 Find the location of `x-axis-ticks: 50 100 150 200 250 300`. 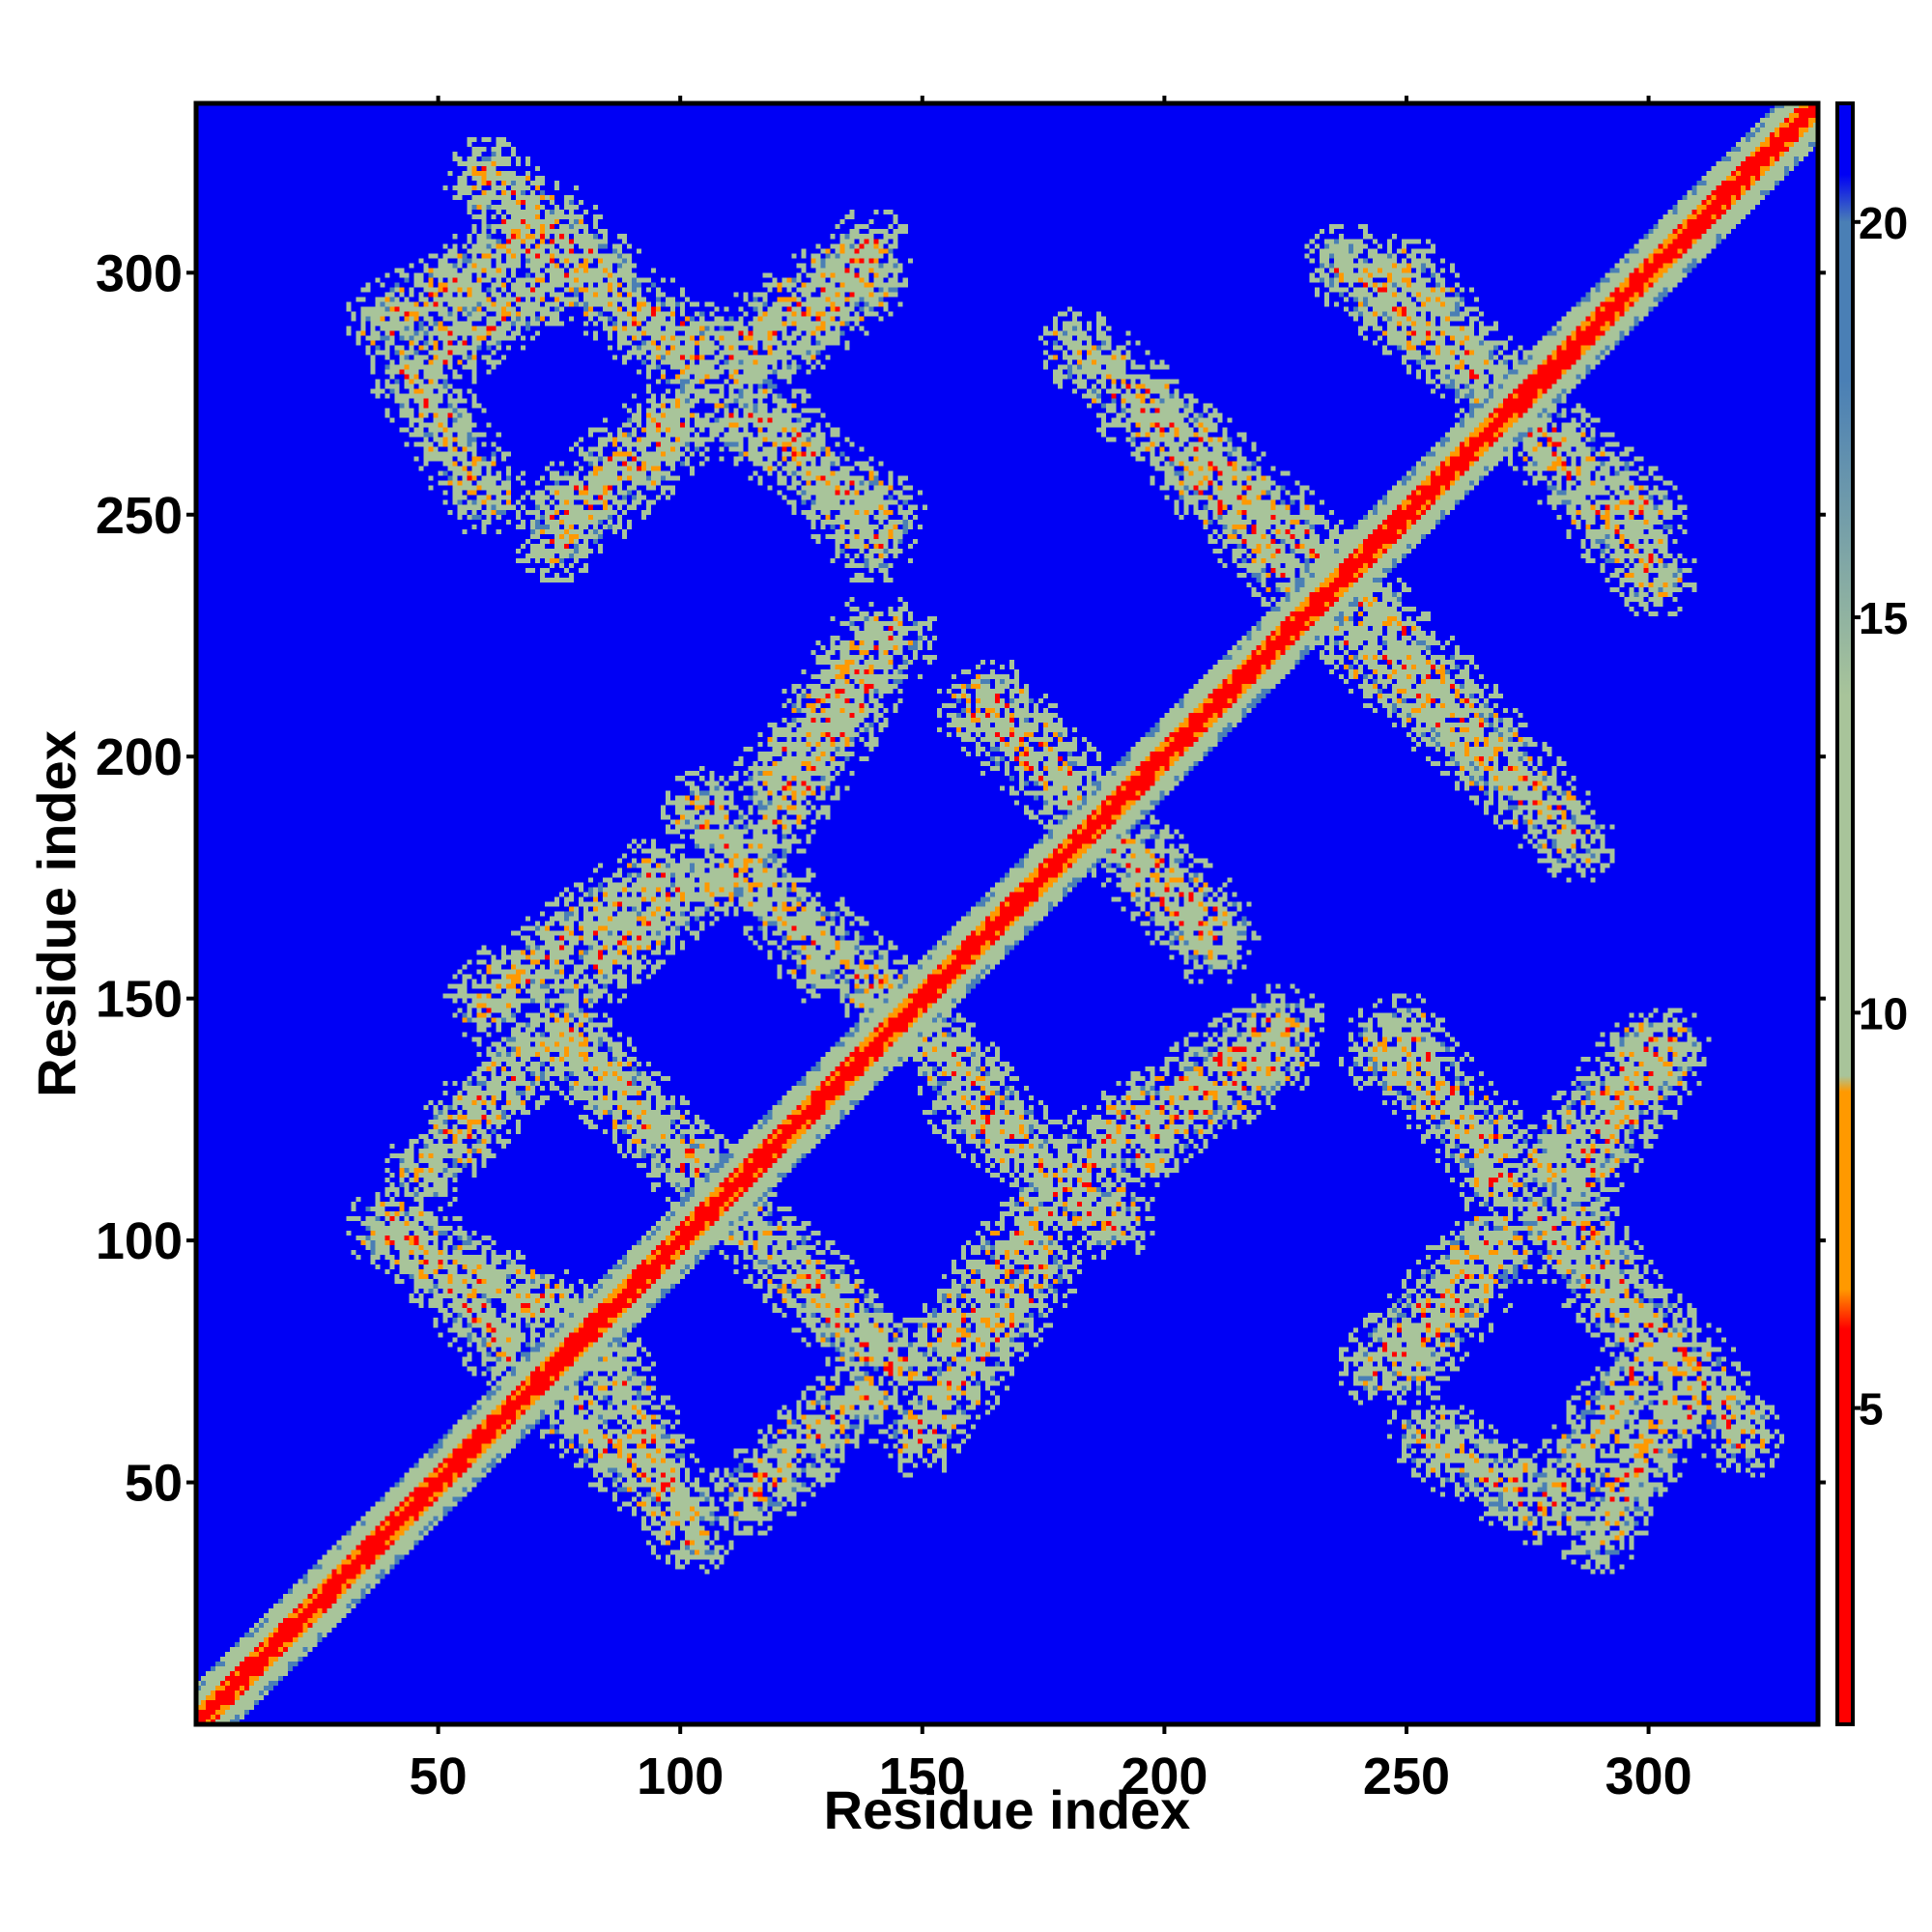

x-axis-ticks: 50 100 150 200 250 300 is located at coordinates (1051, 1764).